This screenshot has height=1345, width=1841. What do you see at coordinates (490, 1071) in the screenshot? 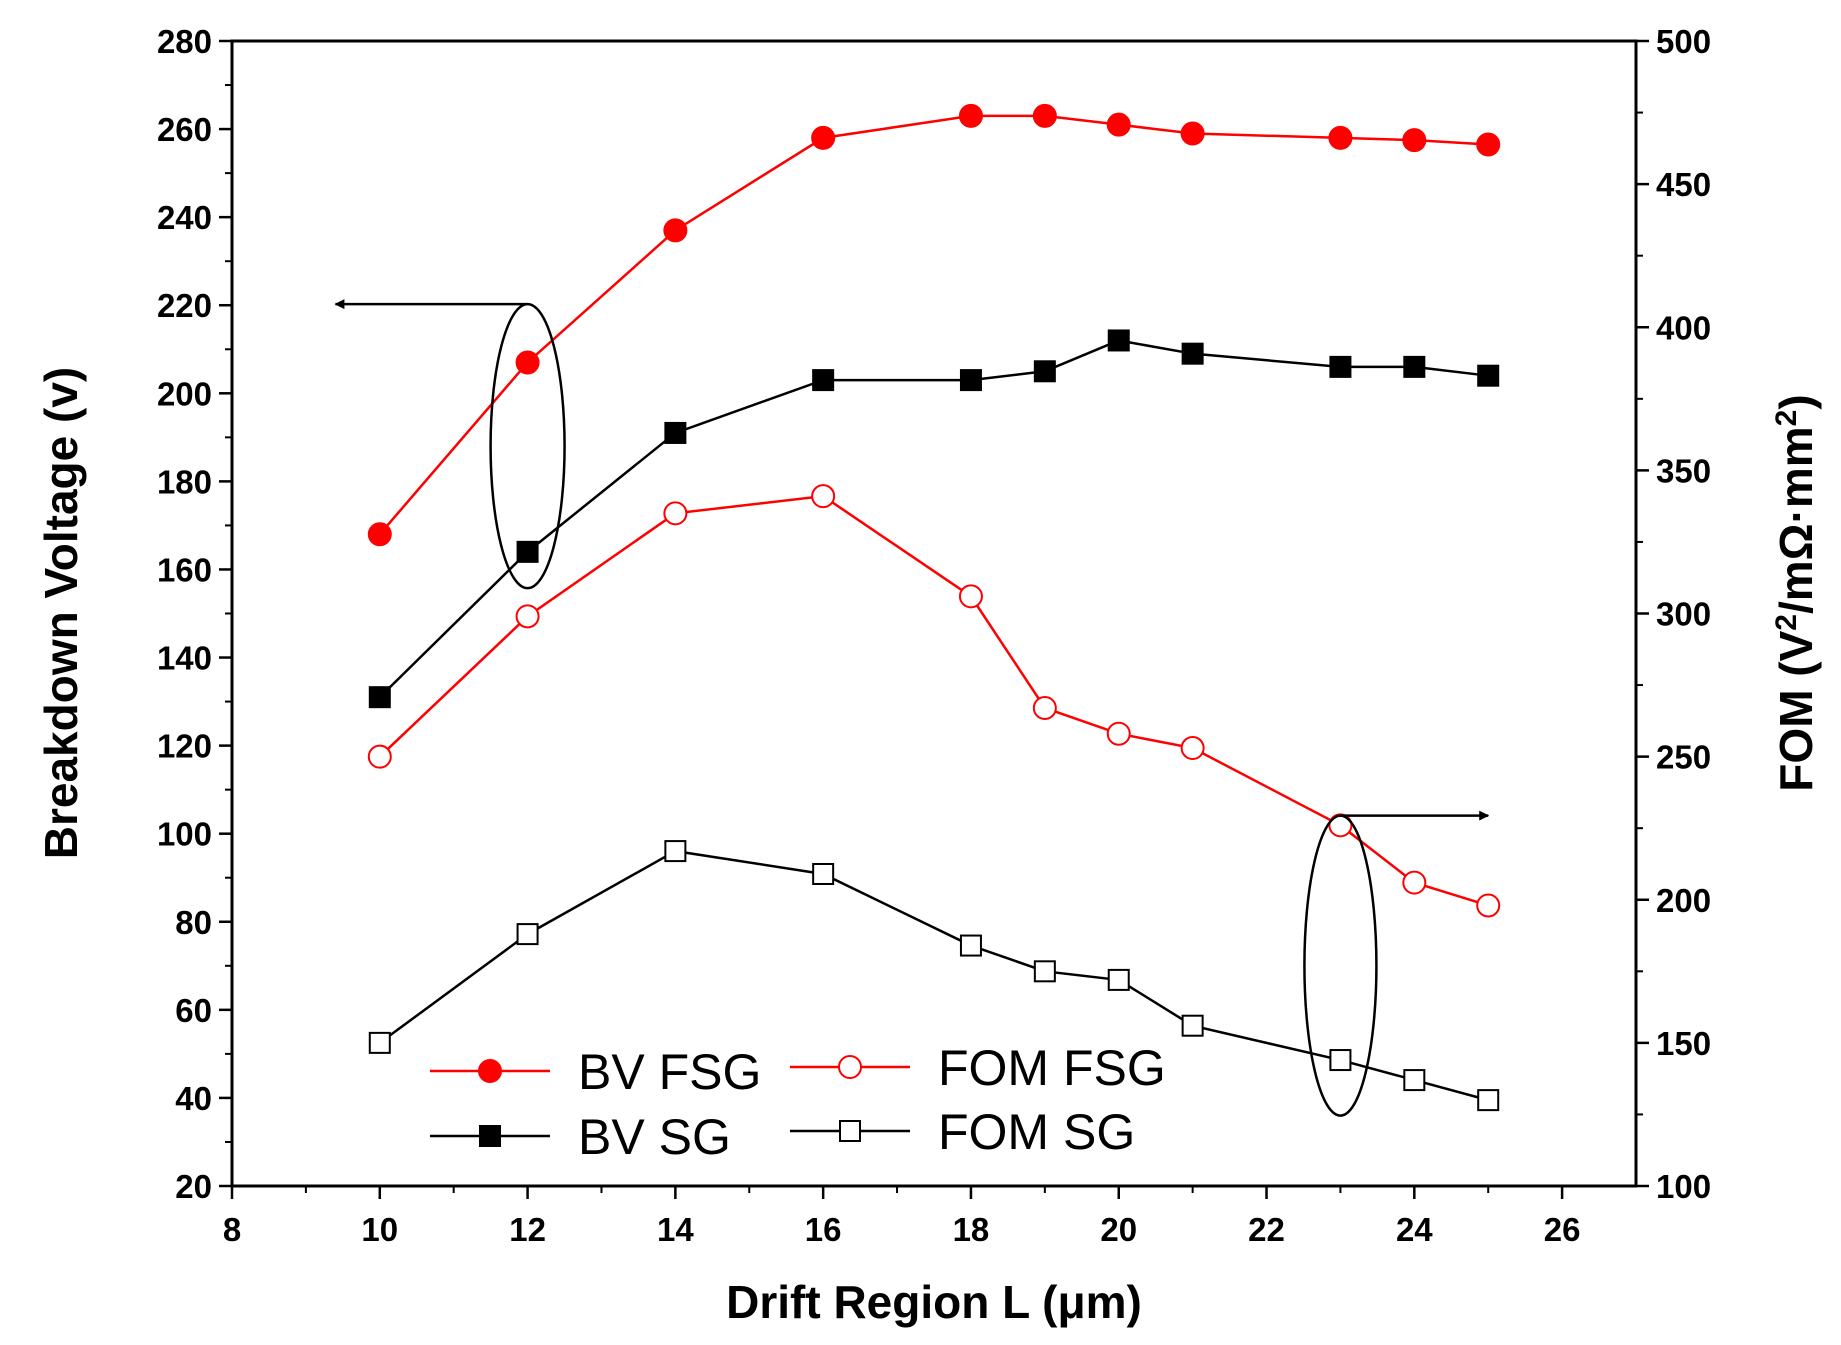
I see `legend-marker-bv-fsg` at bounding box center [490, 1071].